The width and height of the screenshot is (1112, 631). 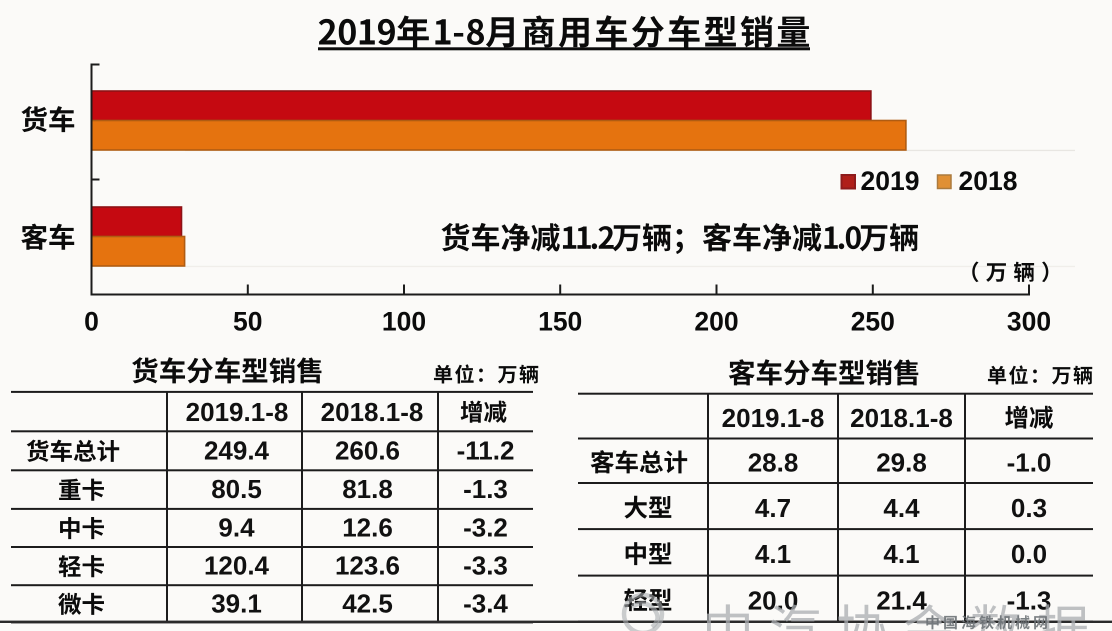 What do you see at coordinates (367, 566) in the screenshot?
I see `svg-text: 123.6` at bounding box center [367, 566].